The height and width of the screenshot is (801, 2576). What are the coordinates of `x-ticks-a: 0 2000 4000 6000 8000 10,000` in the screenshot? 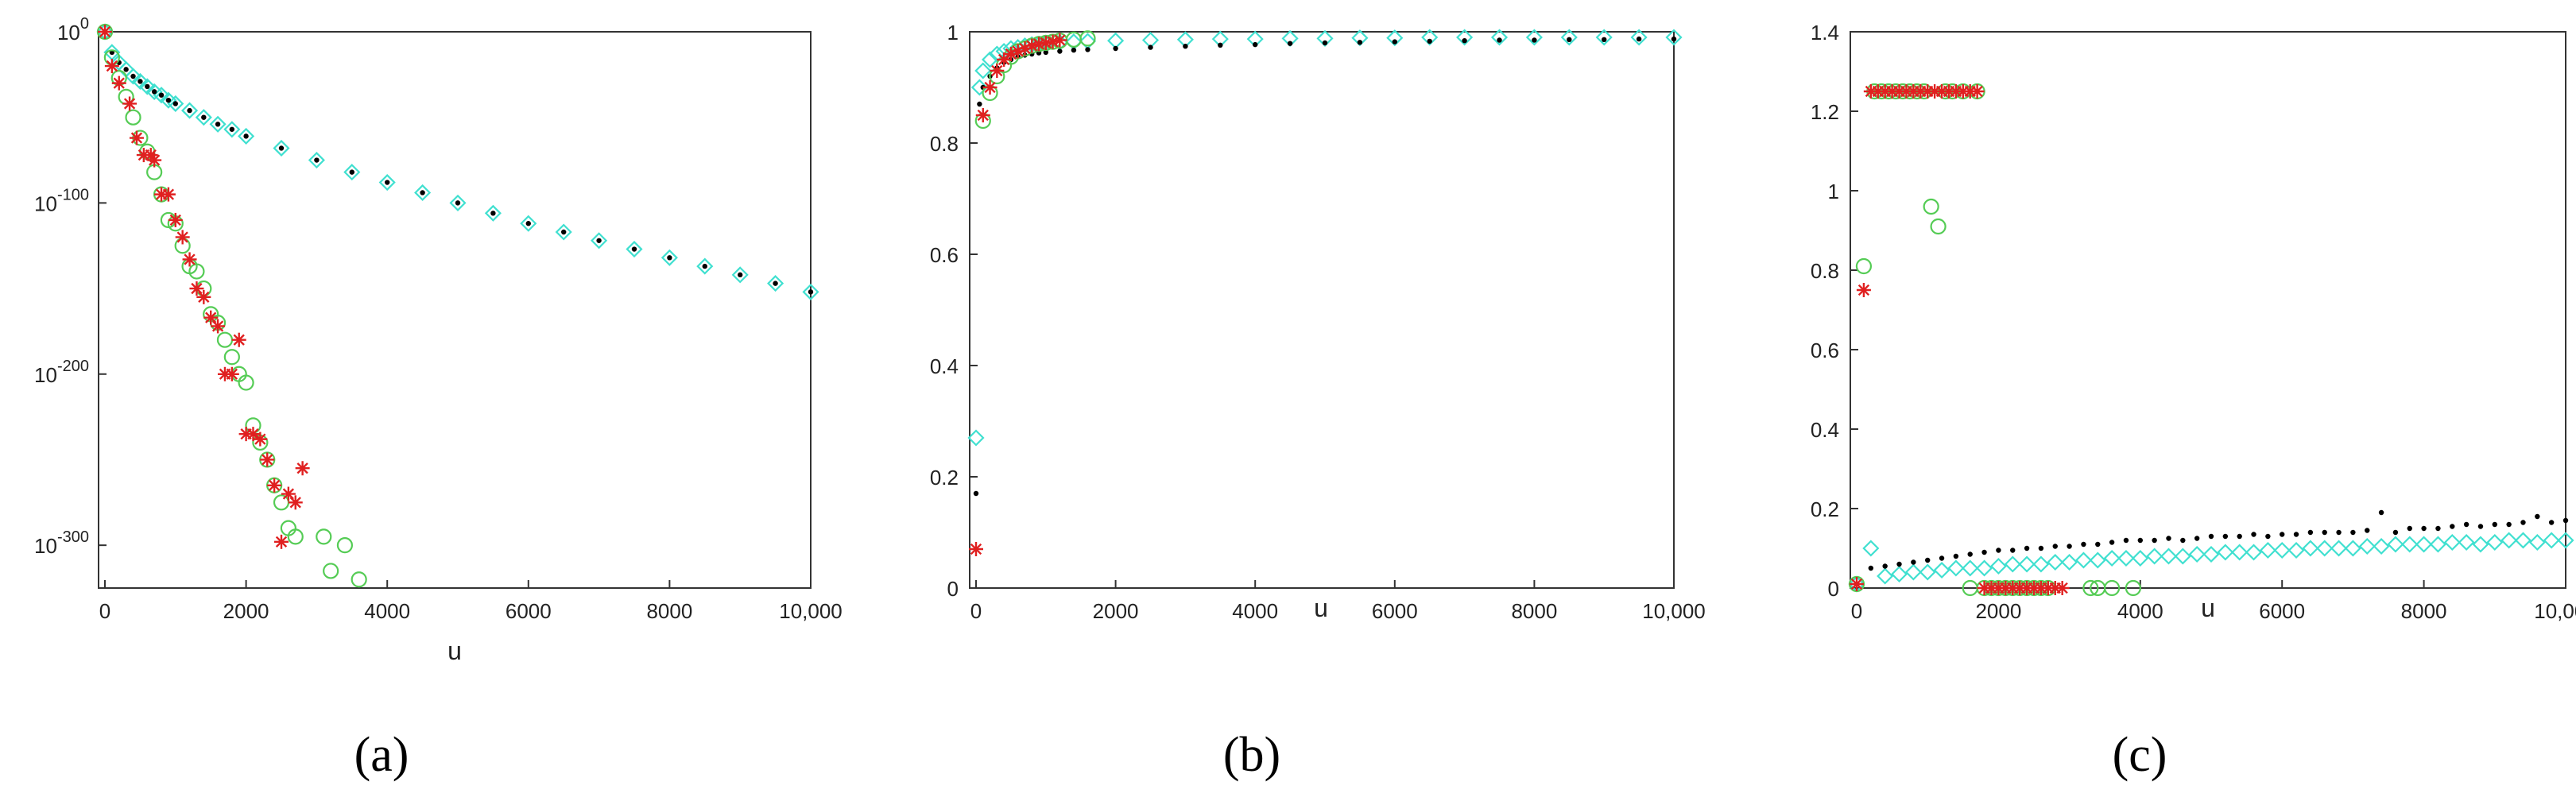 It's located at (471, 601).